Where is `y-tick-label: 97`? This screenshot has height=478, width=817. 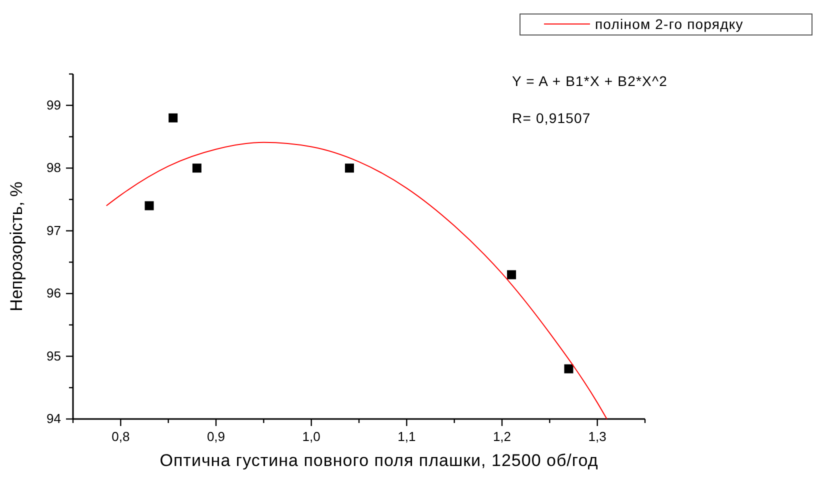 y-tick-label: 97 is located at coordinates (53, 230).